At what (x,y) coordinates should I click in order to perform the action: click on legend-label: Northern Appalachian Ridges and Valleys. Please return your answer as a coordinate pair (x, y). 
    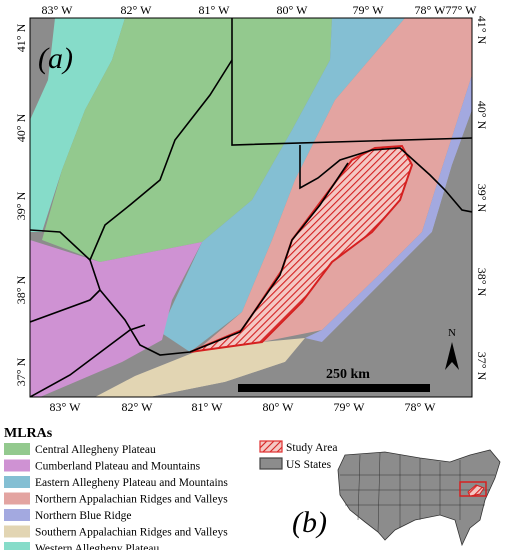
    Looking at the image, I should click on (131, 500).